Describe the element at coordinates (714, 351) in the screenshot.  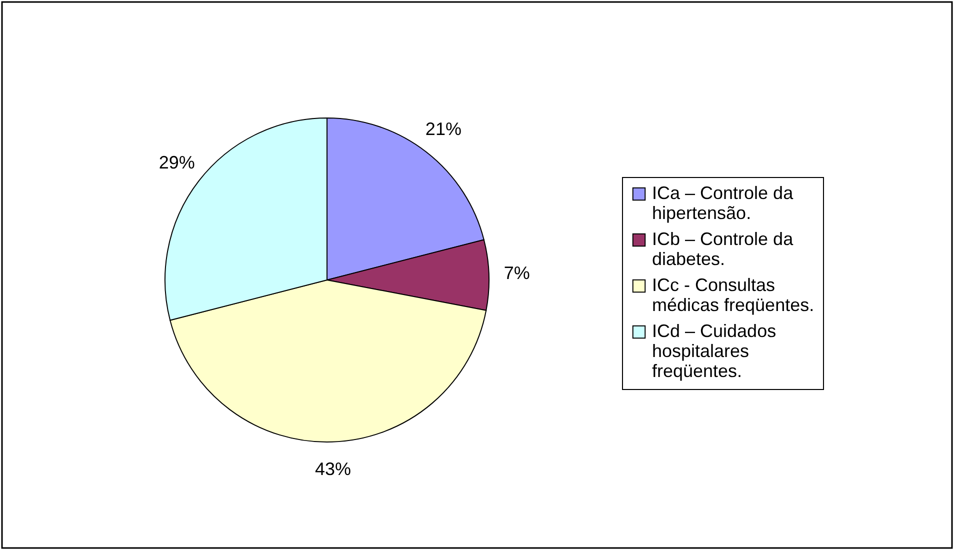
I see `legend-label: ICd – Cuidados hospitalares freqüentes.` at that location.